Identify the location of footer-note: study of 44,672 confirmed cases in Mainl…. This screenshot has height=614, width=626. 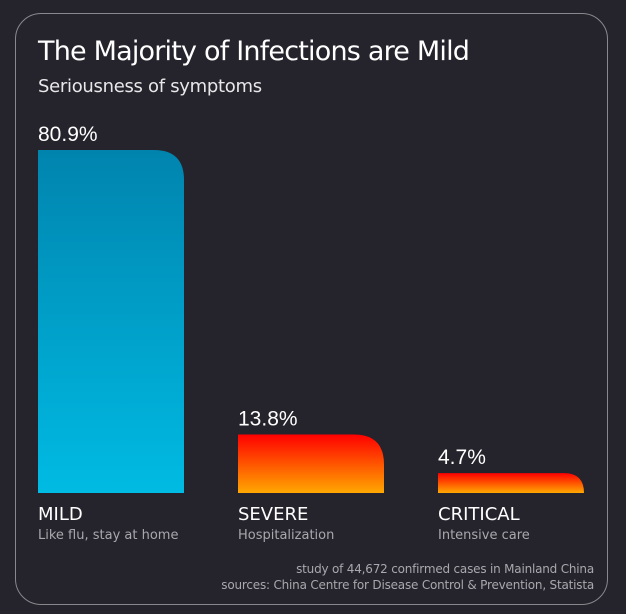
(445, 569).